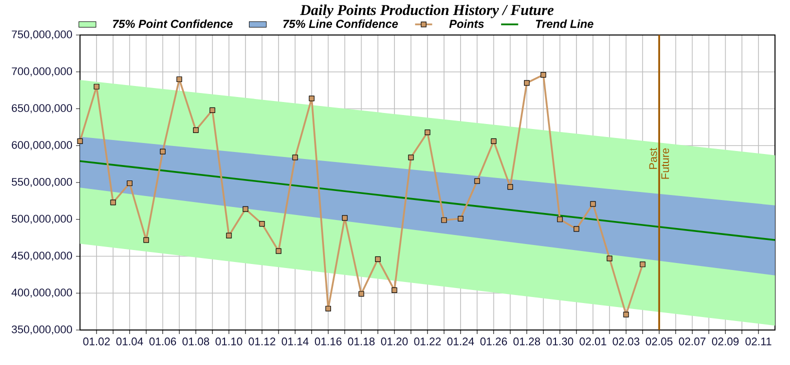 Image resolution: width=790 pixels, height=365 pixels. What do you see at coordinates (659, 342) in the screenshot?
I see `x-tick-label: 02.05` at bounding box center [659, 342].